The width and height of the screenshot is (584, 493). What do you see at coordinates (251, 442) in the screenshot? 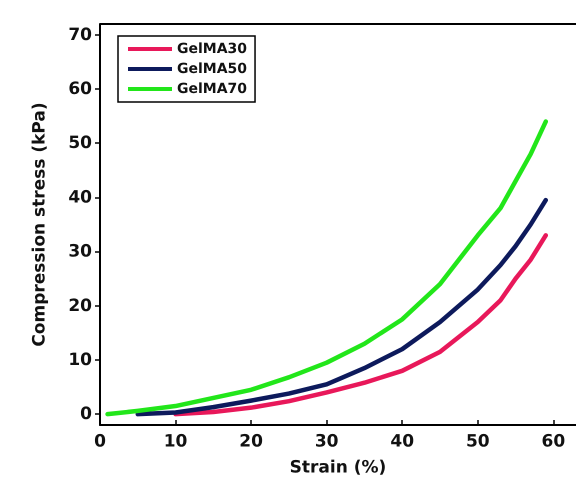
I see `x-tick-label: 20` at bounding box center [251, 442].